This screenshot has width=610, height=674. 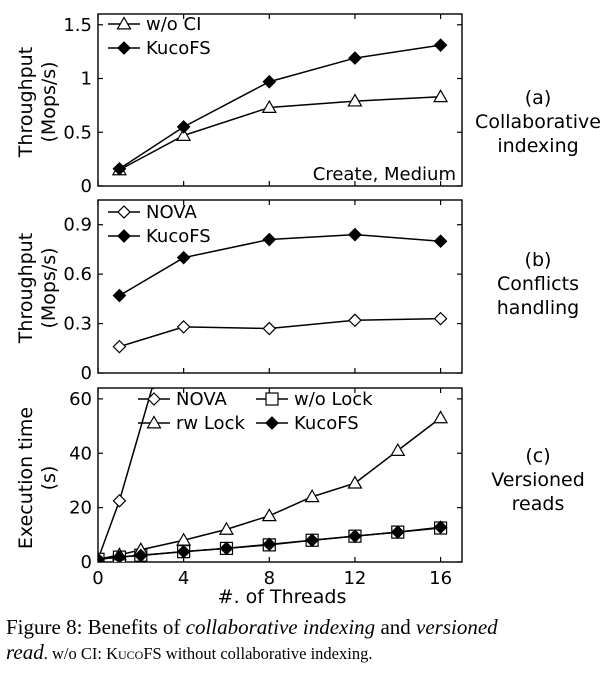 I want to click on plot-area-a, so click(x=280, y=107).